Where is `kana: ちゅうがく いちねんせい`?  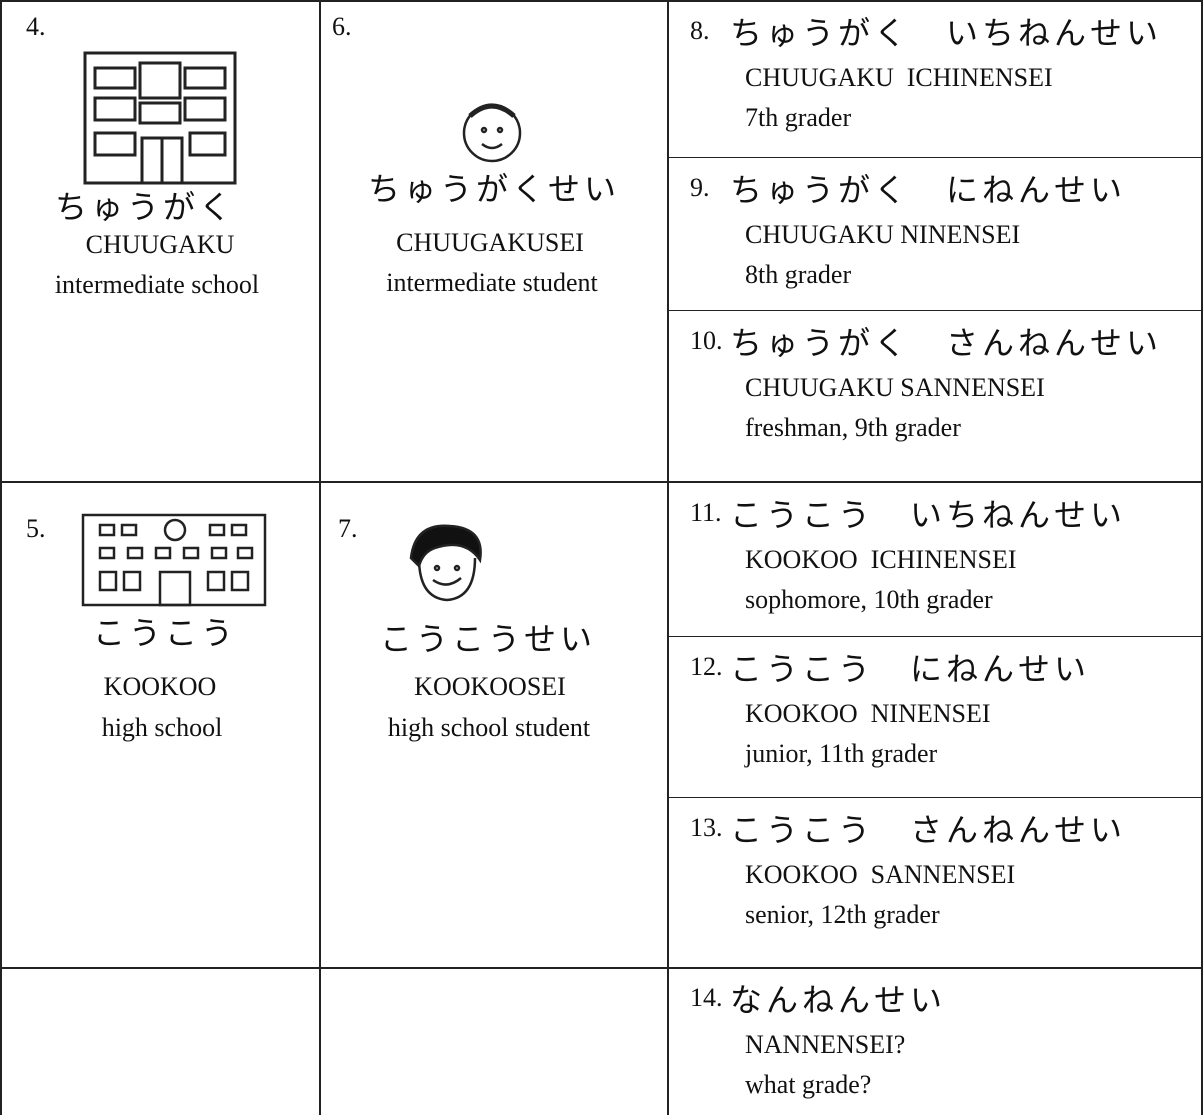 kana: ちゅうがく いちねんせい is located at coordinates (946, 33).